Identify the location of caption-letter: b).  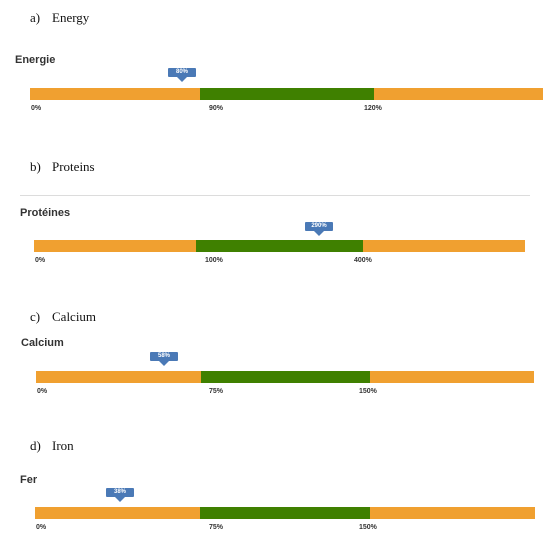
(35, 166).